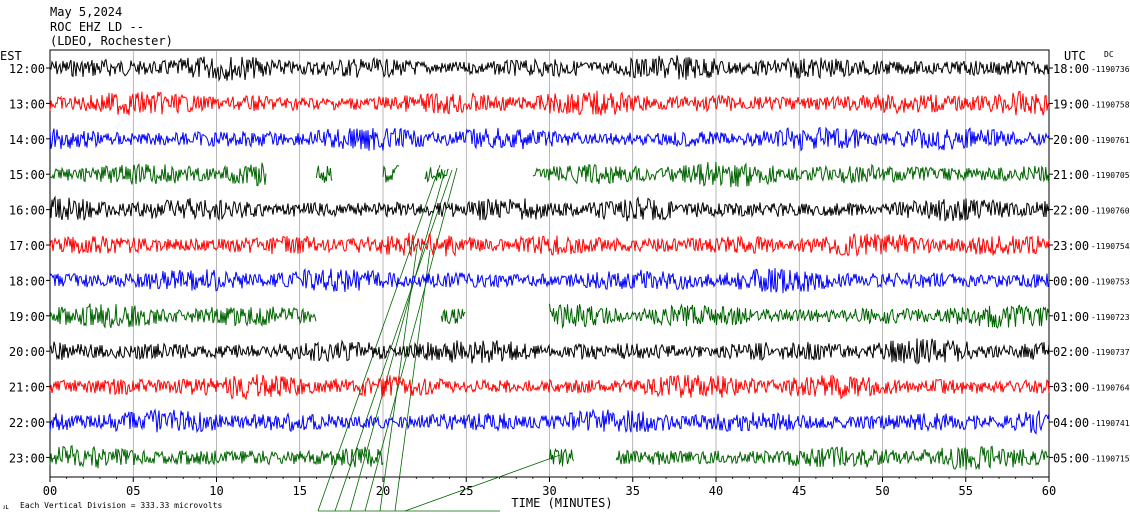  Describe the element at coordinates (27, 317) in the screenshot. I see `est-hour-label: 19:00` at that location.